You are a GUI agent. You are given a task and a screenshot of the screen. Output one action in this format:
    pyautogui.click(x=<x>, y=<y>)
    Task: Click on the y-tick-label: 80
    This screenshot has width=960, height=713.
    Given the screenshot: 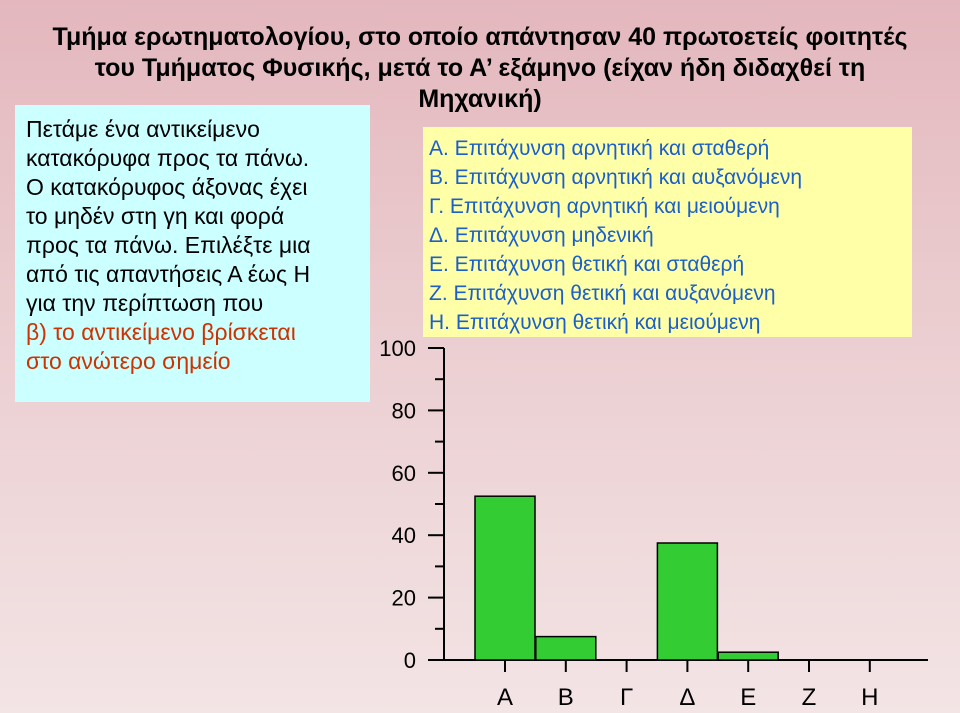 What is the action you would take?
    pyautogui.click(x=404, y=410)
    